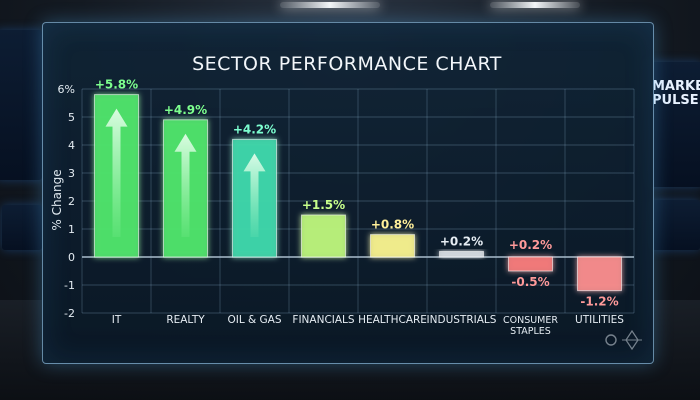 The height and width of the screenshot is (400, 700). Describe the element at coordinates (530, 282) in the screenshot. I see `data-label: -0.5%` at that location.